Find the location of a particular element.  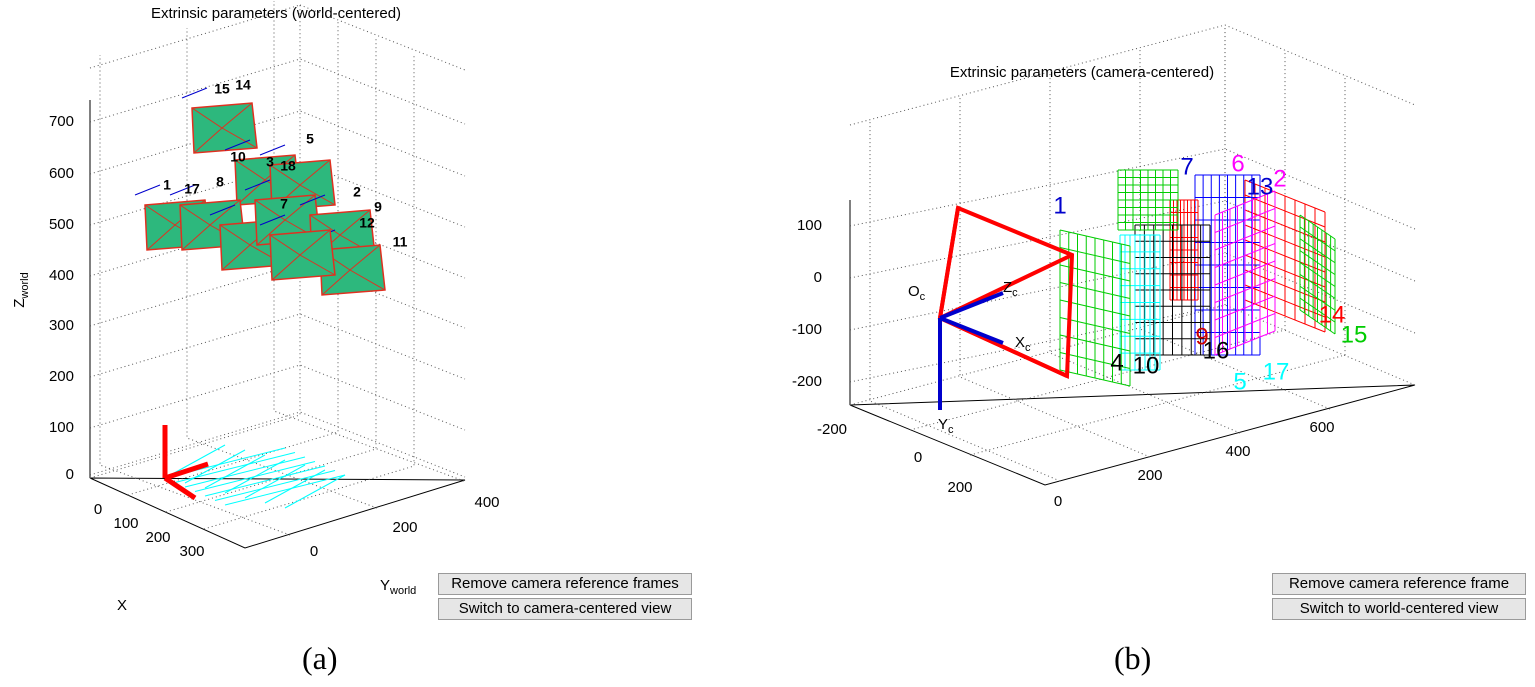

x-tick-label: 0 is located at coordinates (918, 457).